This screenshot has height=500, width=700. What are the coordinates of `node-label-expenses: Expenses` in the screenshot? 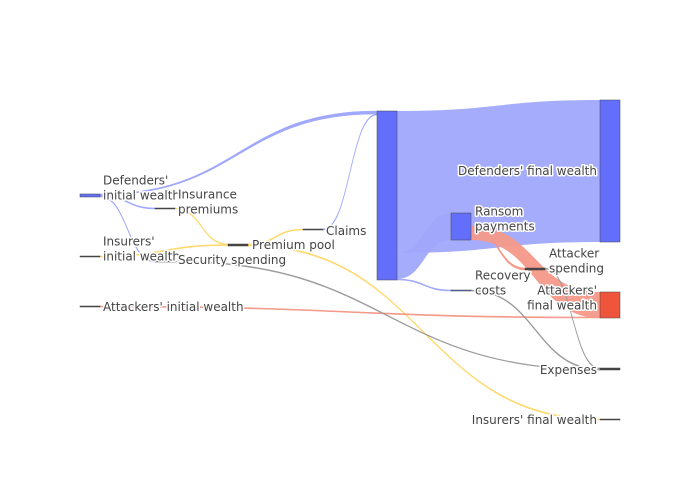 It's located at (568, 370).